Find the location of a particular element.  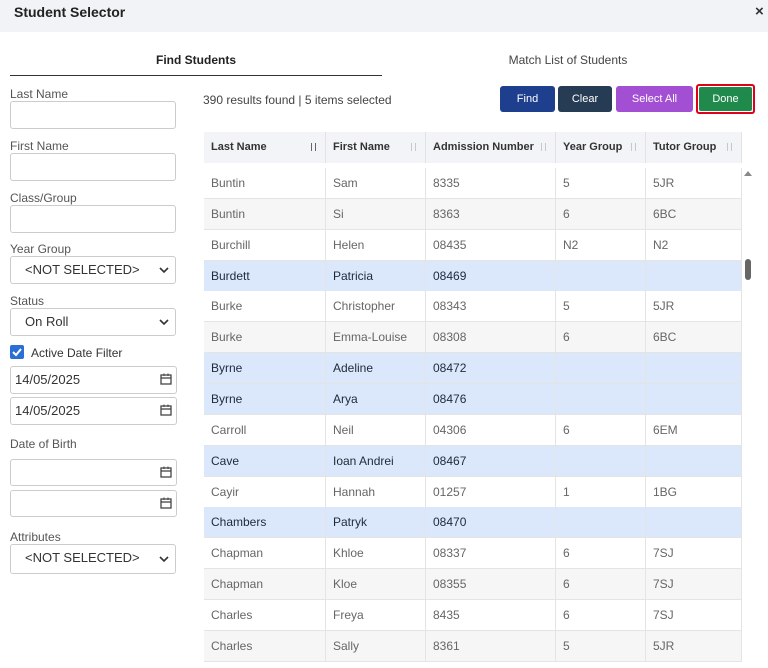

selected-row: Byrne Arya 08476 is located at coordinates (473, 399).